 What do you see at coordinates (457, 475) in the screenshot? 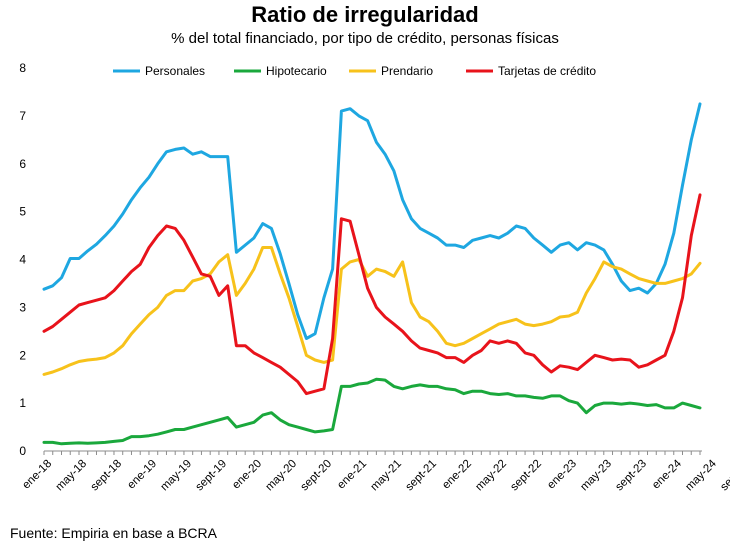
I see `x-tick-label: ene-22` at bounding box center [457, 475].